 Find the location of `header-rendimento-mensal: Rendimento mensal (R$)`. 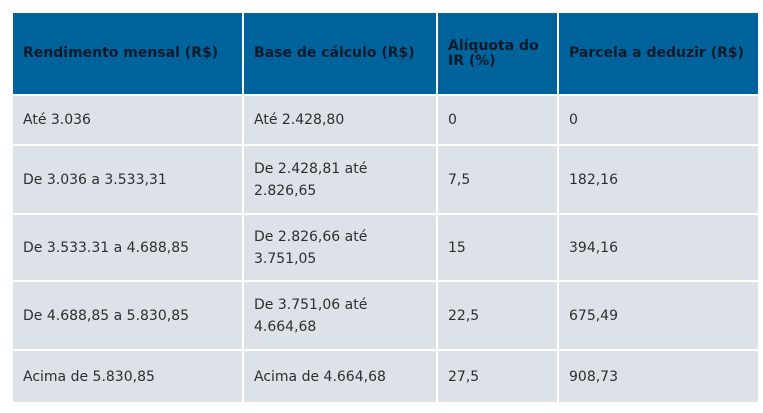

header-rendimento-mensal: Rendimento mensal (R$) is located at coordinates (127, 53).